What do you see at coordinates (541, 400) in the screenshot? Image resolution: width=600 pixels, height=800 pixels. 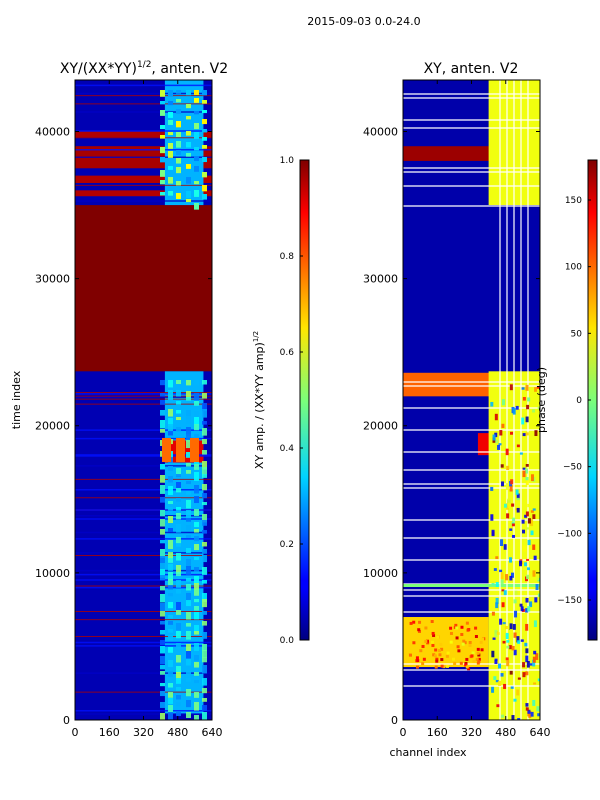 I see `phase-colorbar-label: phase (deg)` at bounding box center [541, 400].